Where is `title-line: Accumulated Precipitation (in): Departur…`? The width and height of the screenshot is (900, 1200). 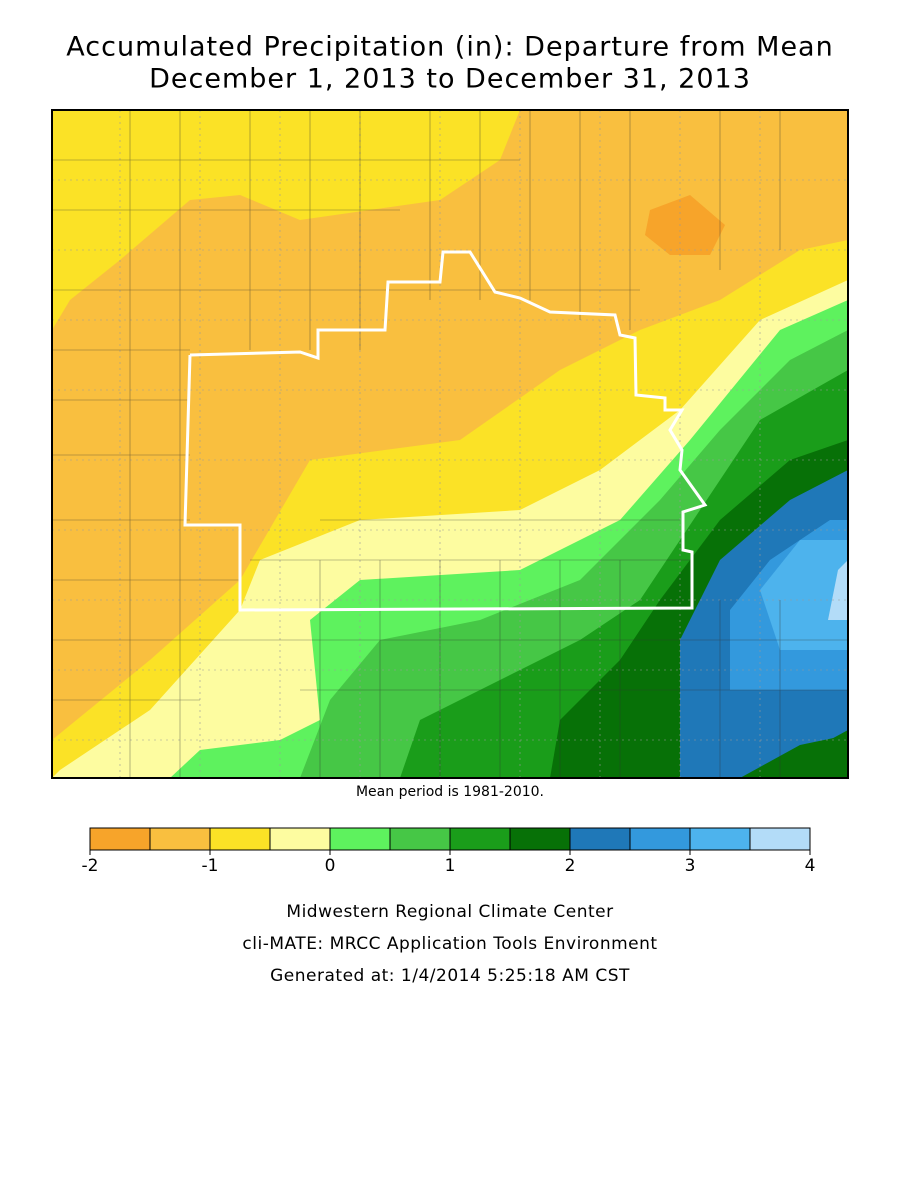
title-line: Accumulated Precipitation (in): Departur… is located at coordinates (449, 47).